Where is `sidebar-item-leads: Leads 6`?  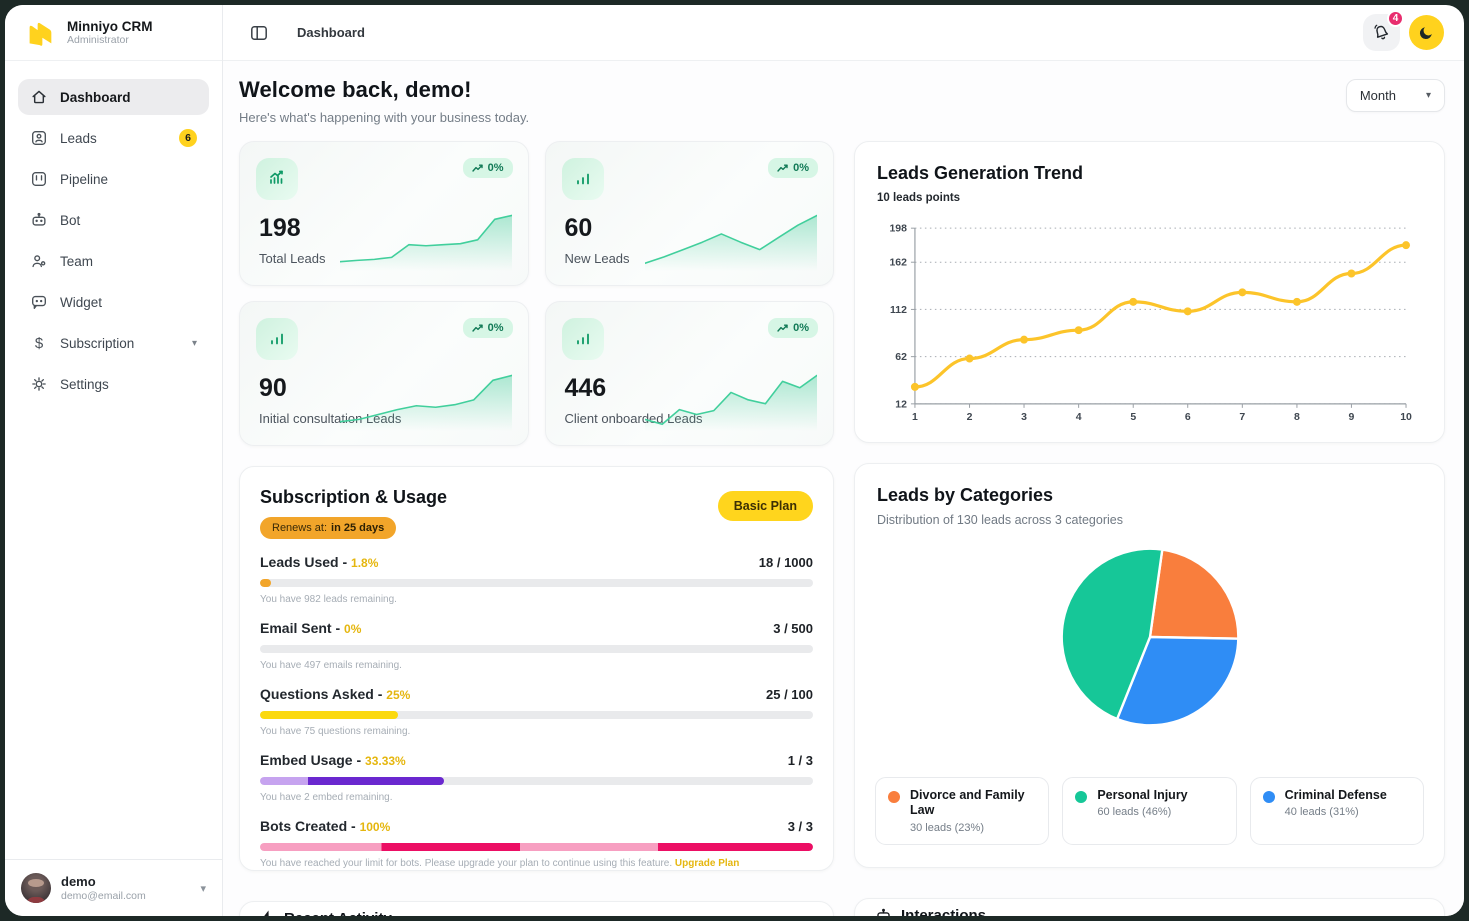 sidebar-item-leads: Leads 6 is located at coordinates (113, 138).